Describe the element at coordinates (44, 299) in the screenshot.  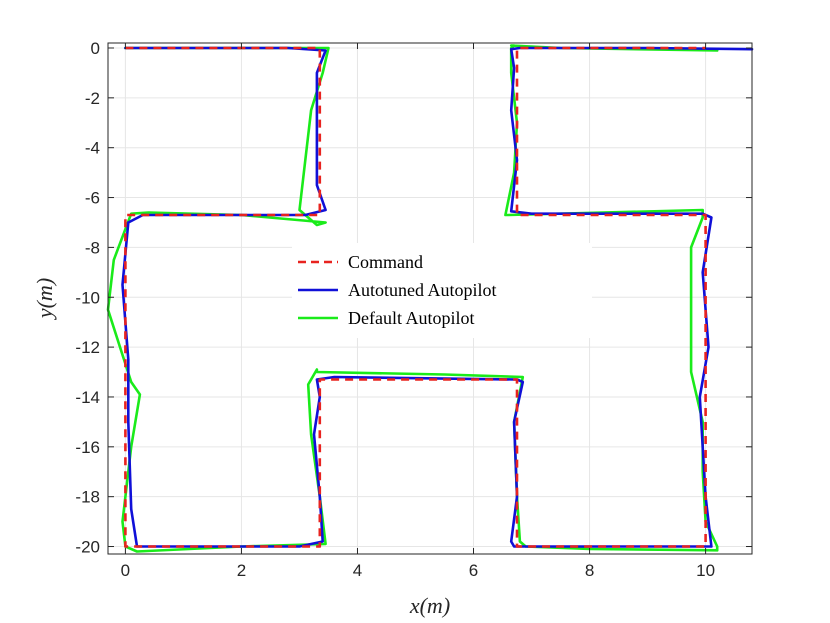
I see `y-axis-label: y(m)` at that location.